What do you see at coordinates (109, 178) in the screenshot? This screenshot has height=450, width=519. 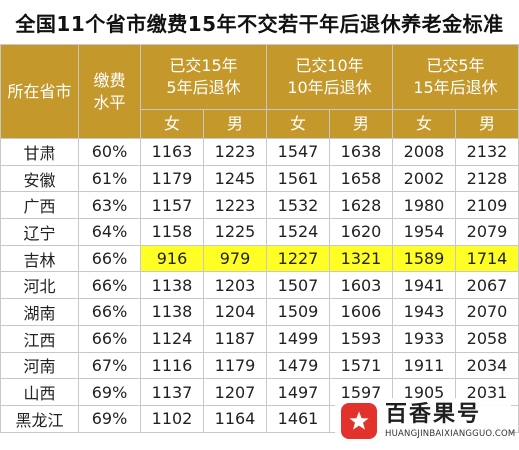 I see `rate-cell: 61%` at bounding box center [109, 178].